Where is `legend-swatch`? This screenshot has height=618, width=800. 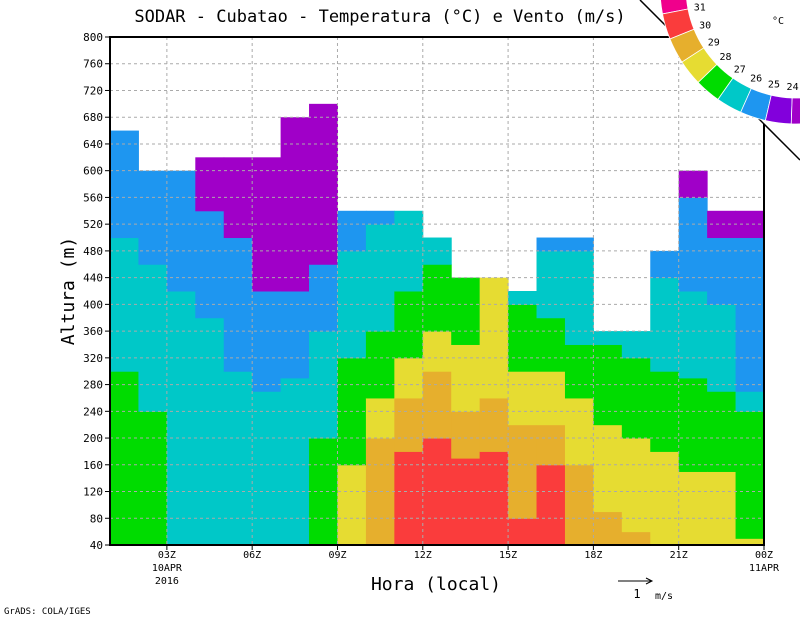 legend-swatch is located at coordinates (795, 111).